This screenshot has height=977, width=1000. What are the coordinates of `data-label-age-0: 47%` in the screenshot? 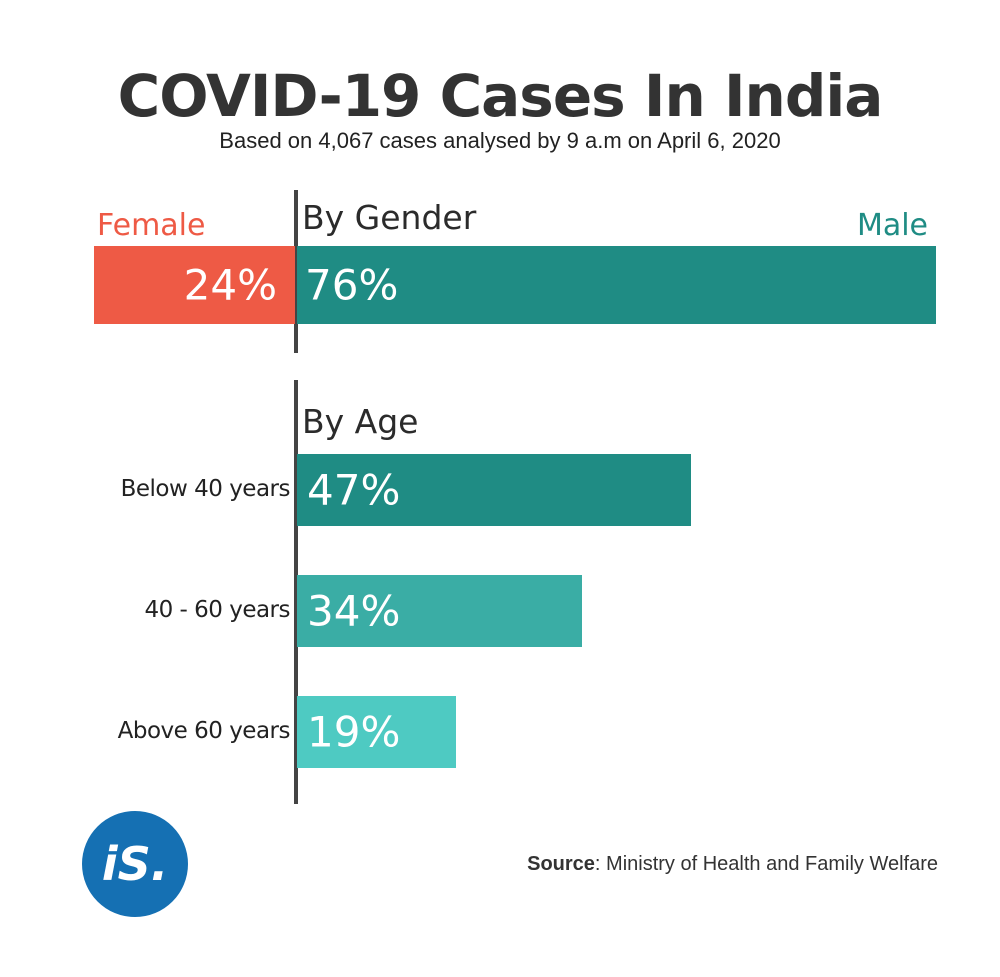 It's located at (354, 490).